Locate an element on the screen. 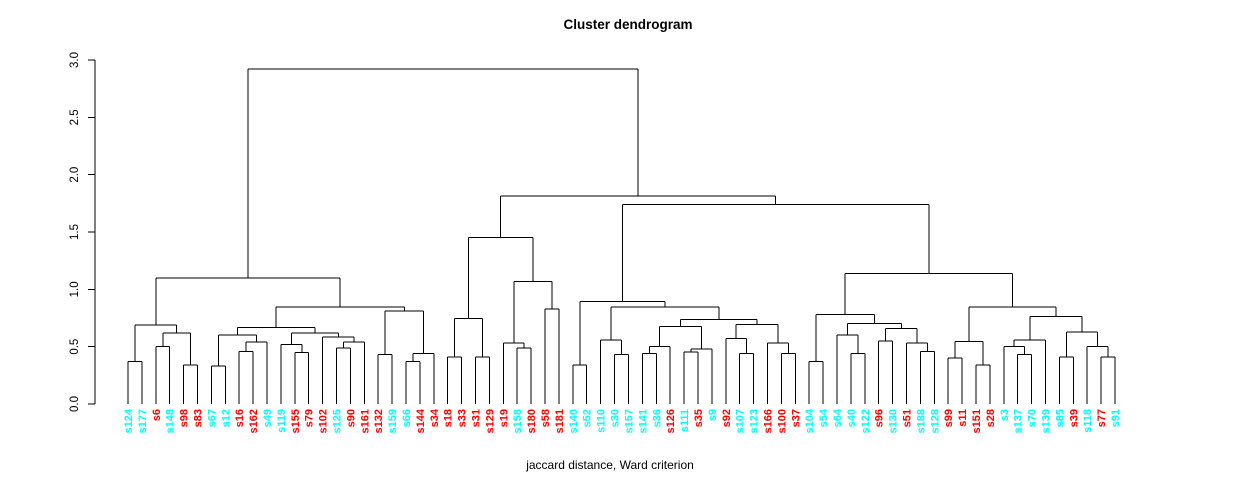  leaf-label-s79: s79 is located at coordinates (310, 418).